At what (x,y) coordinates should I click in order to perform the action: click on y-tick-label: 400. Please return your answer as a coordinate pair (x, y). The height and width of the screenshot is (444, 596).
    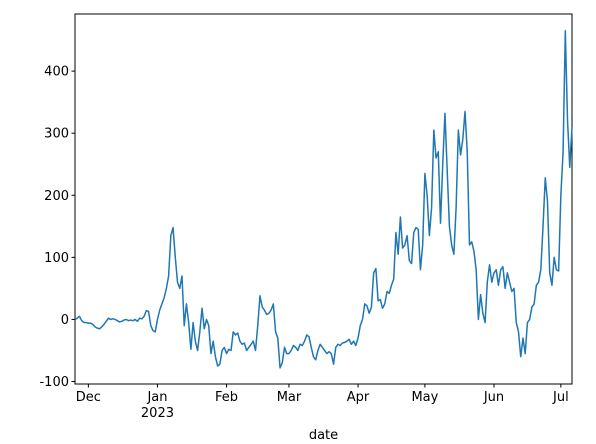
    Looking at the image, I should click on (56, 72).